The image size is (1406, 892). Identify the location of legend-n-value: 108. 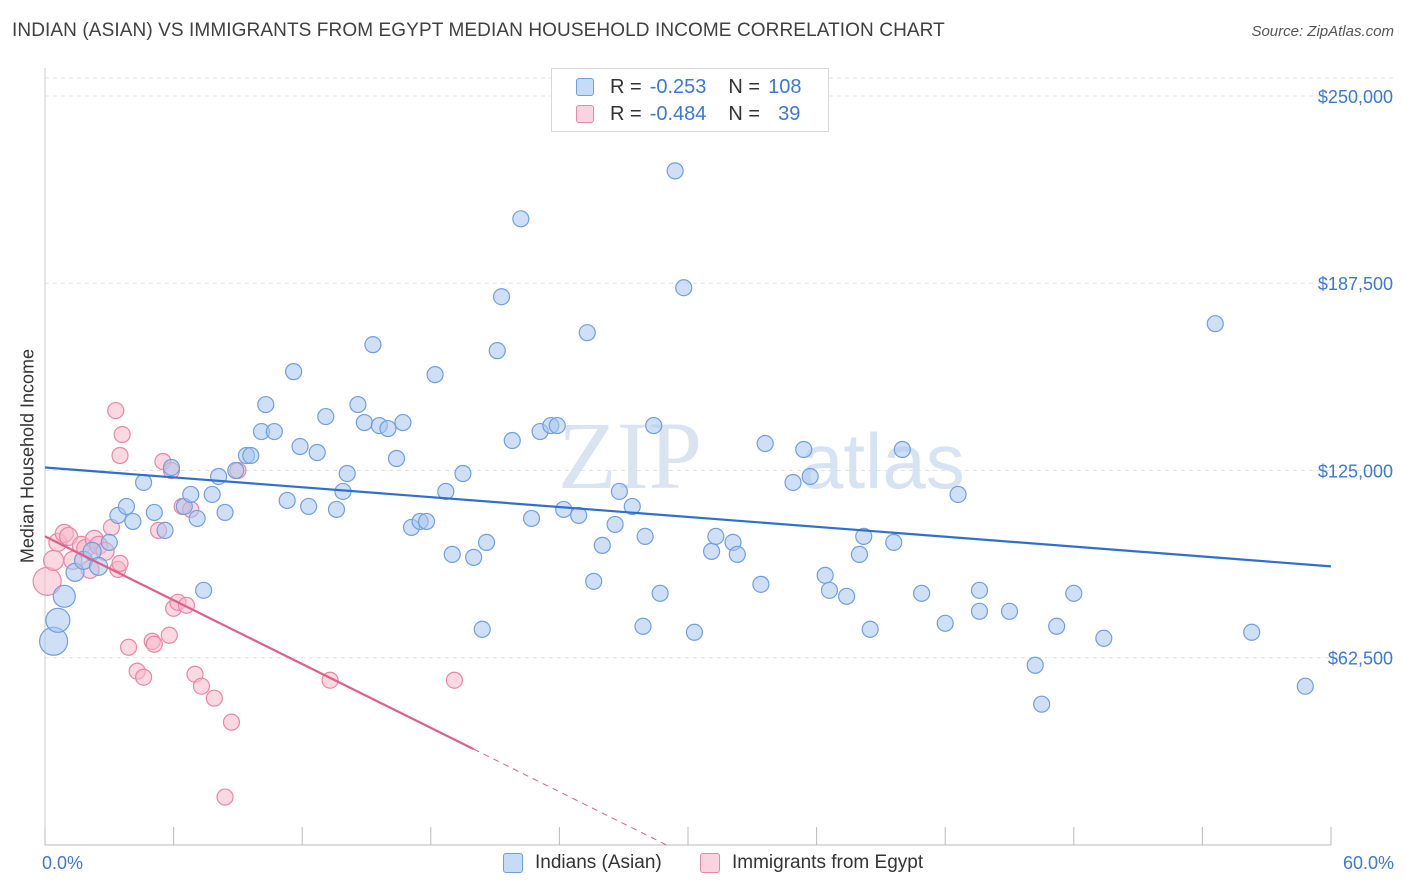
(785, 86).